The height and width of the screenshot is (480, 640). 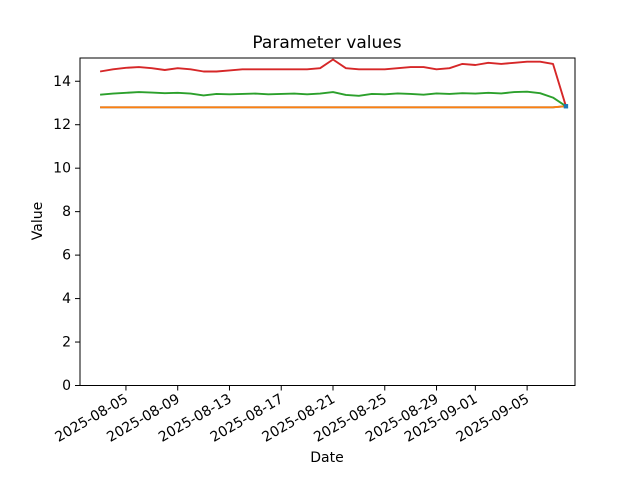 I want to click on series-line-green, so click(x=333, y=98).